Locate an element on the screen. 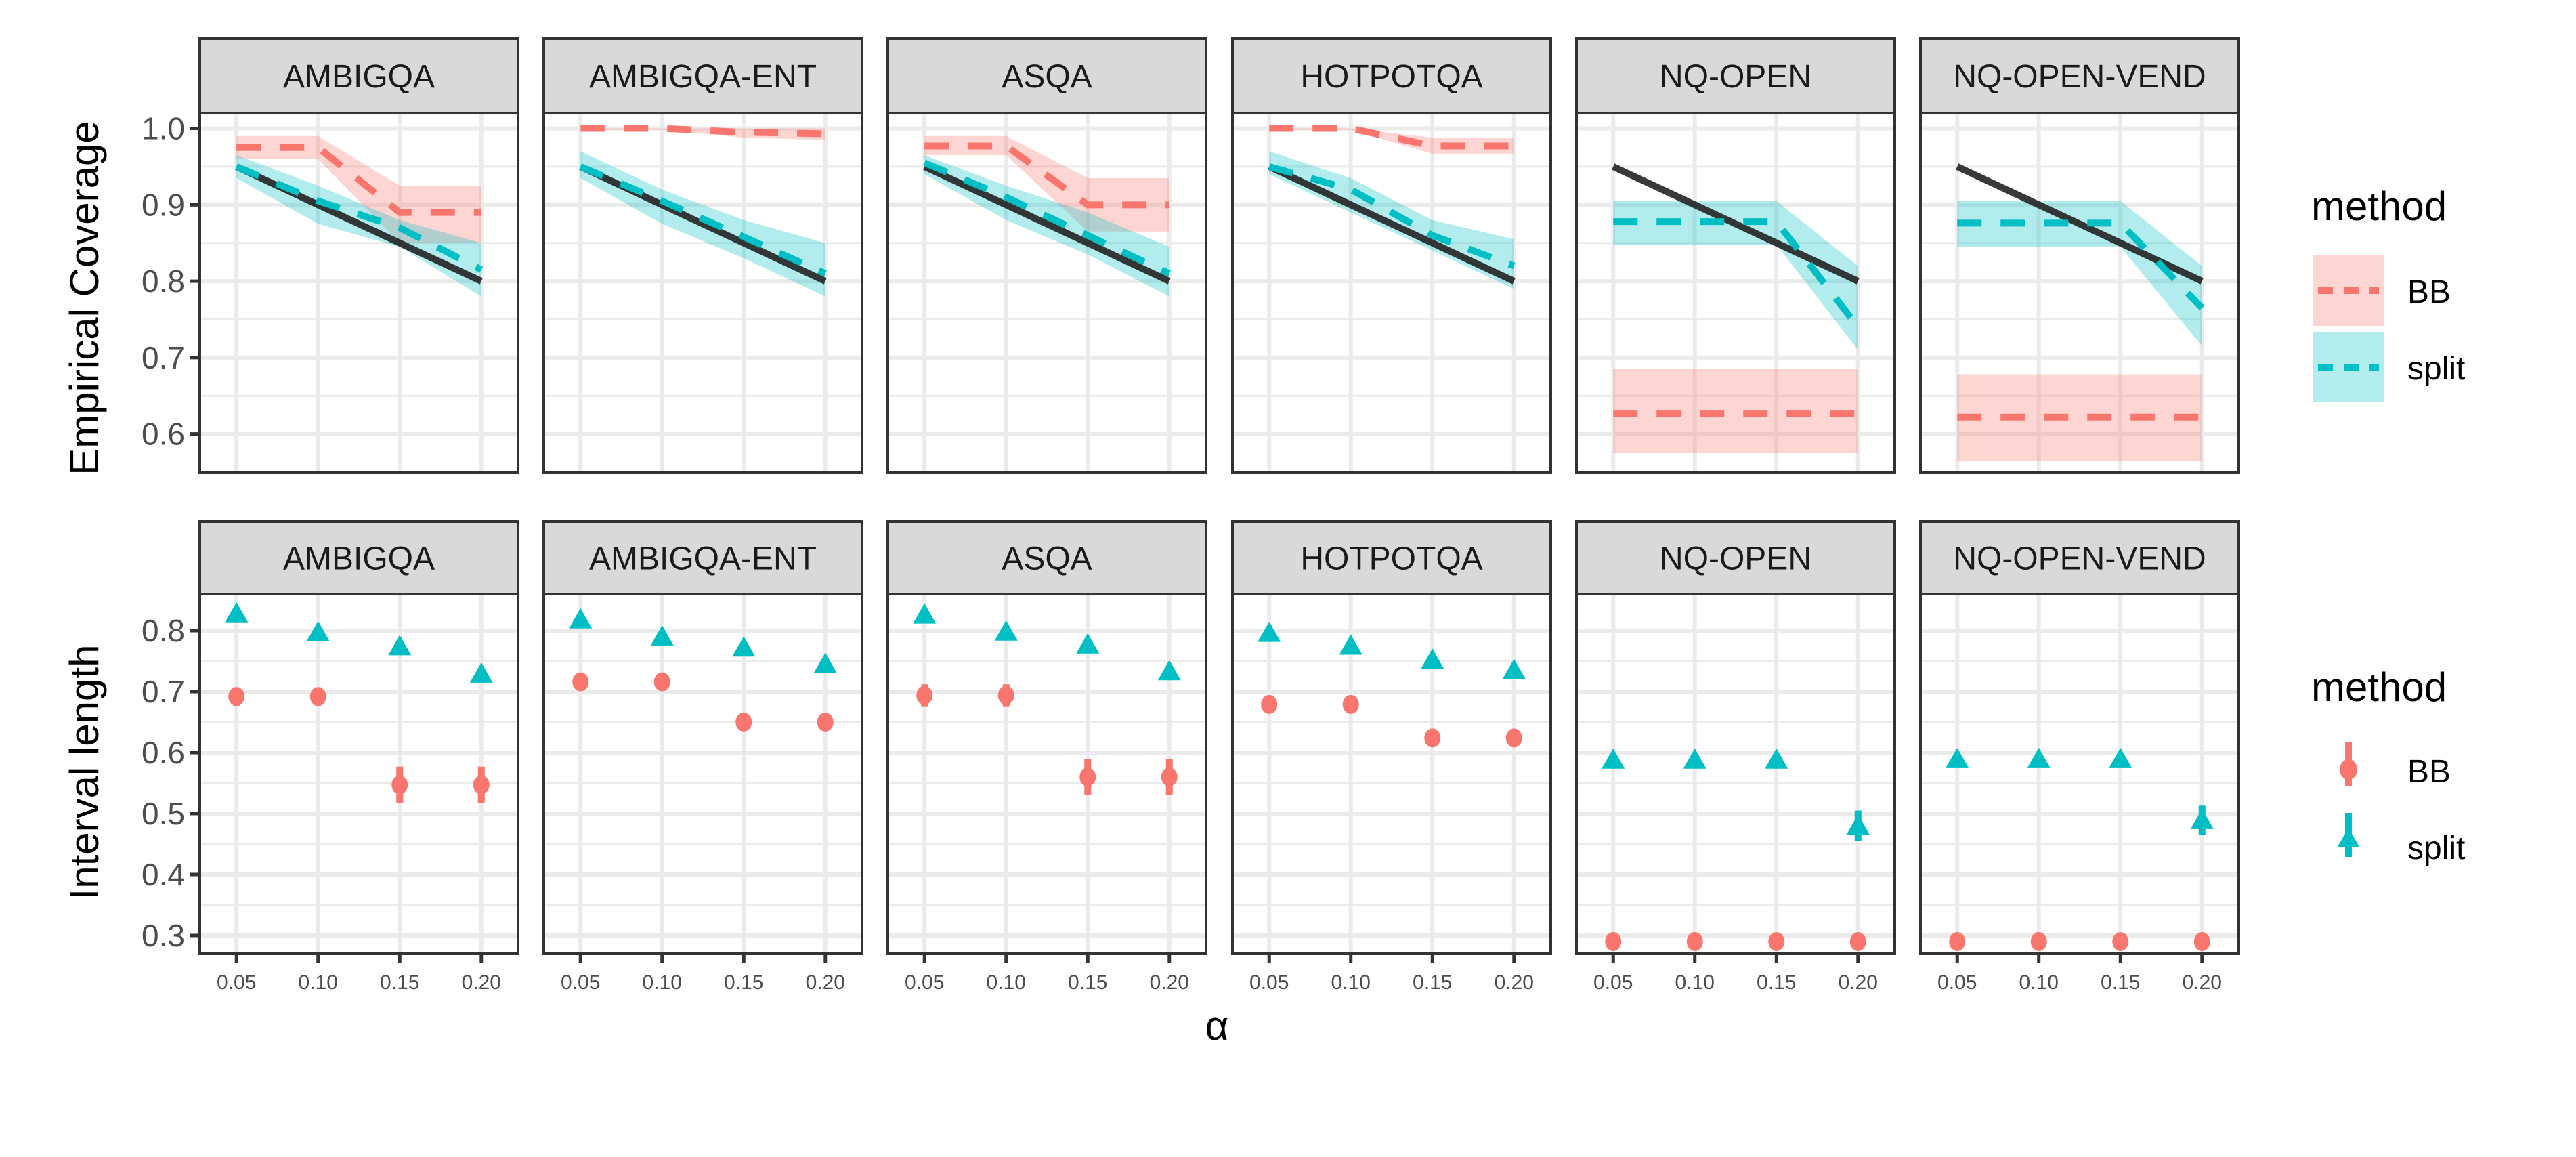 The image size is (2576, 1157). facet-strip-label: NQ-OPEN is located at coordinates (1735, 559).